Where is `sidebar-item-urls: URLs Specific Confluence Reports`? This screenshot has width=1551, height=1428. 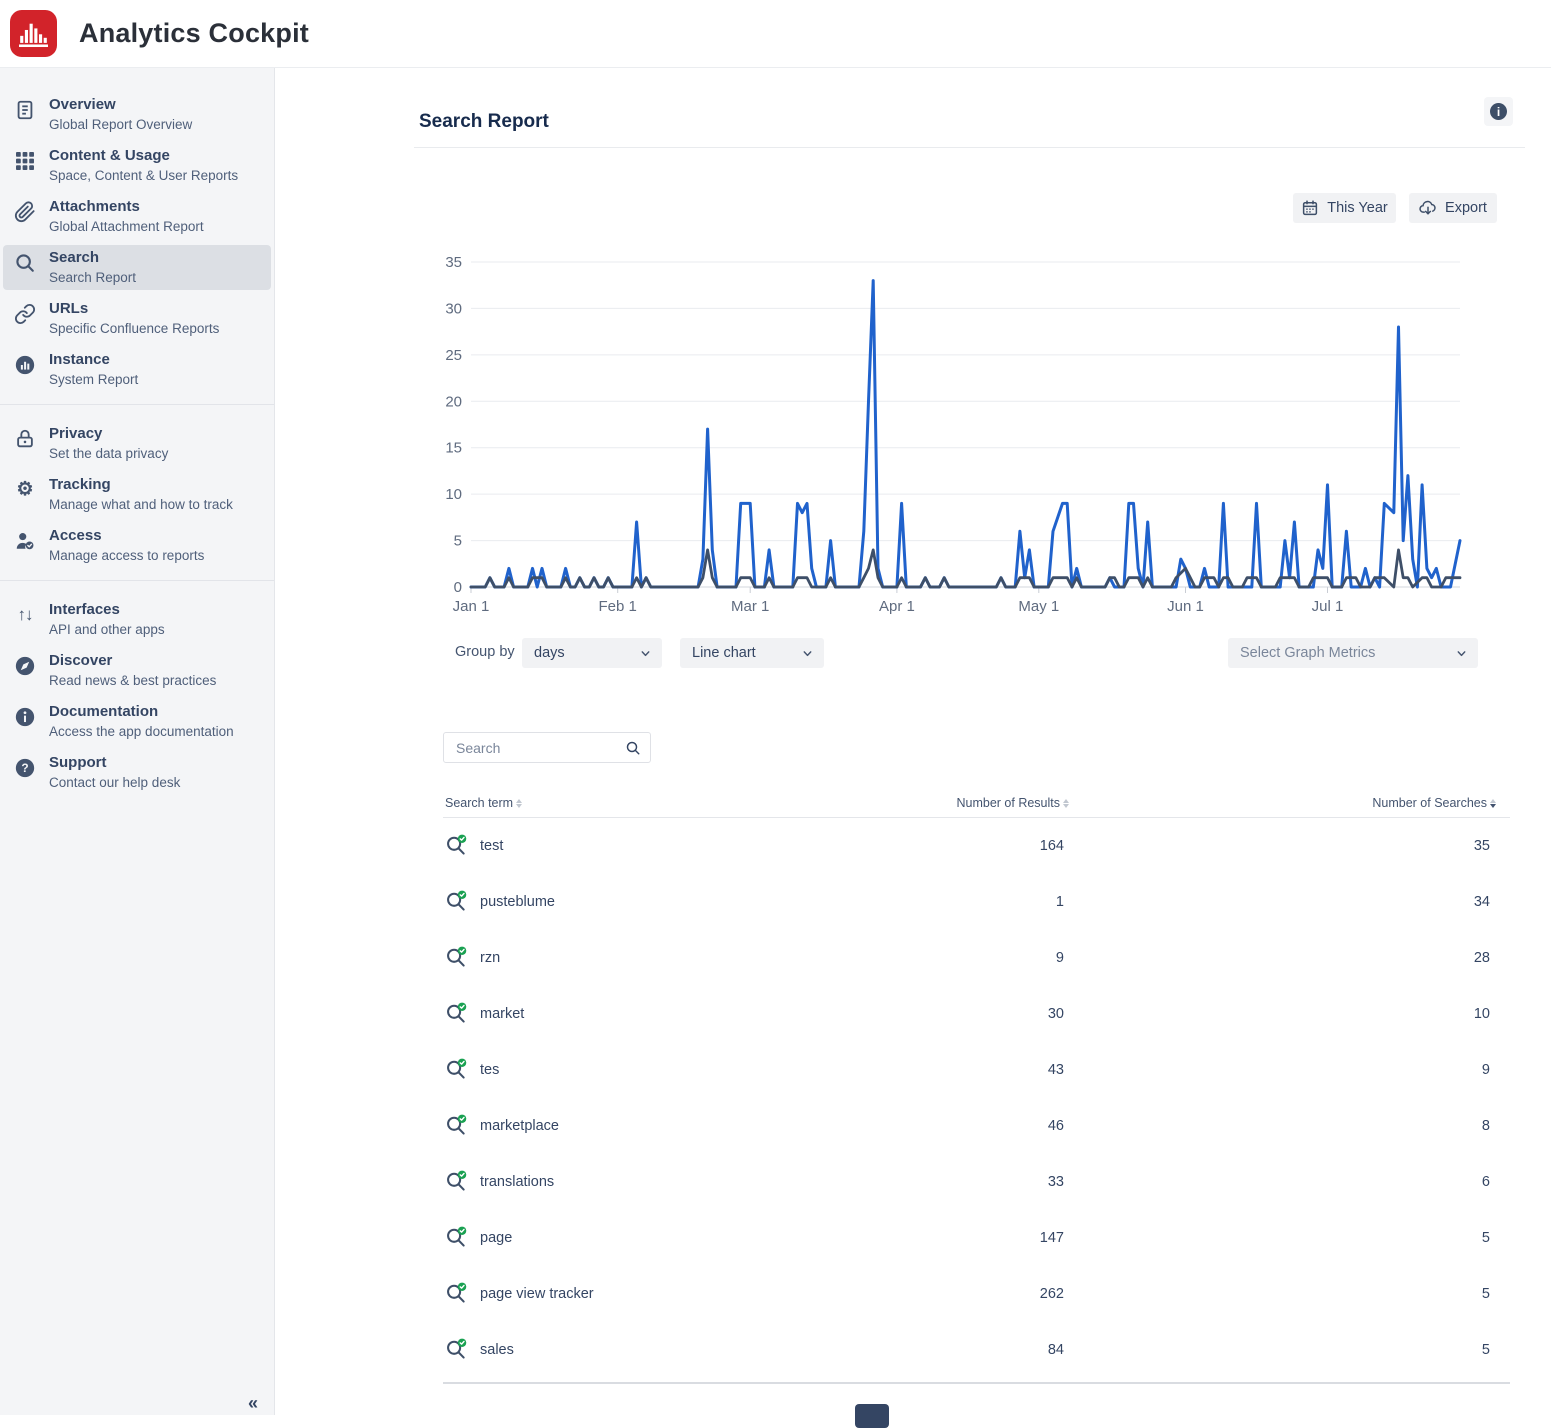
sidebar-item-urls: URLs Specific Confluence Reports is located at coordinates (137, 318).